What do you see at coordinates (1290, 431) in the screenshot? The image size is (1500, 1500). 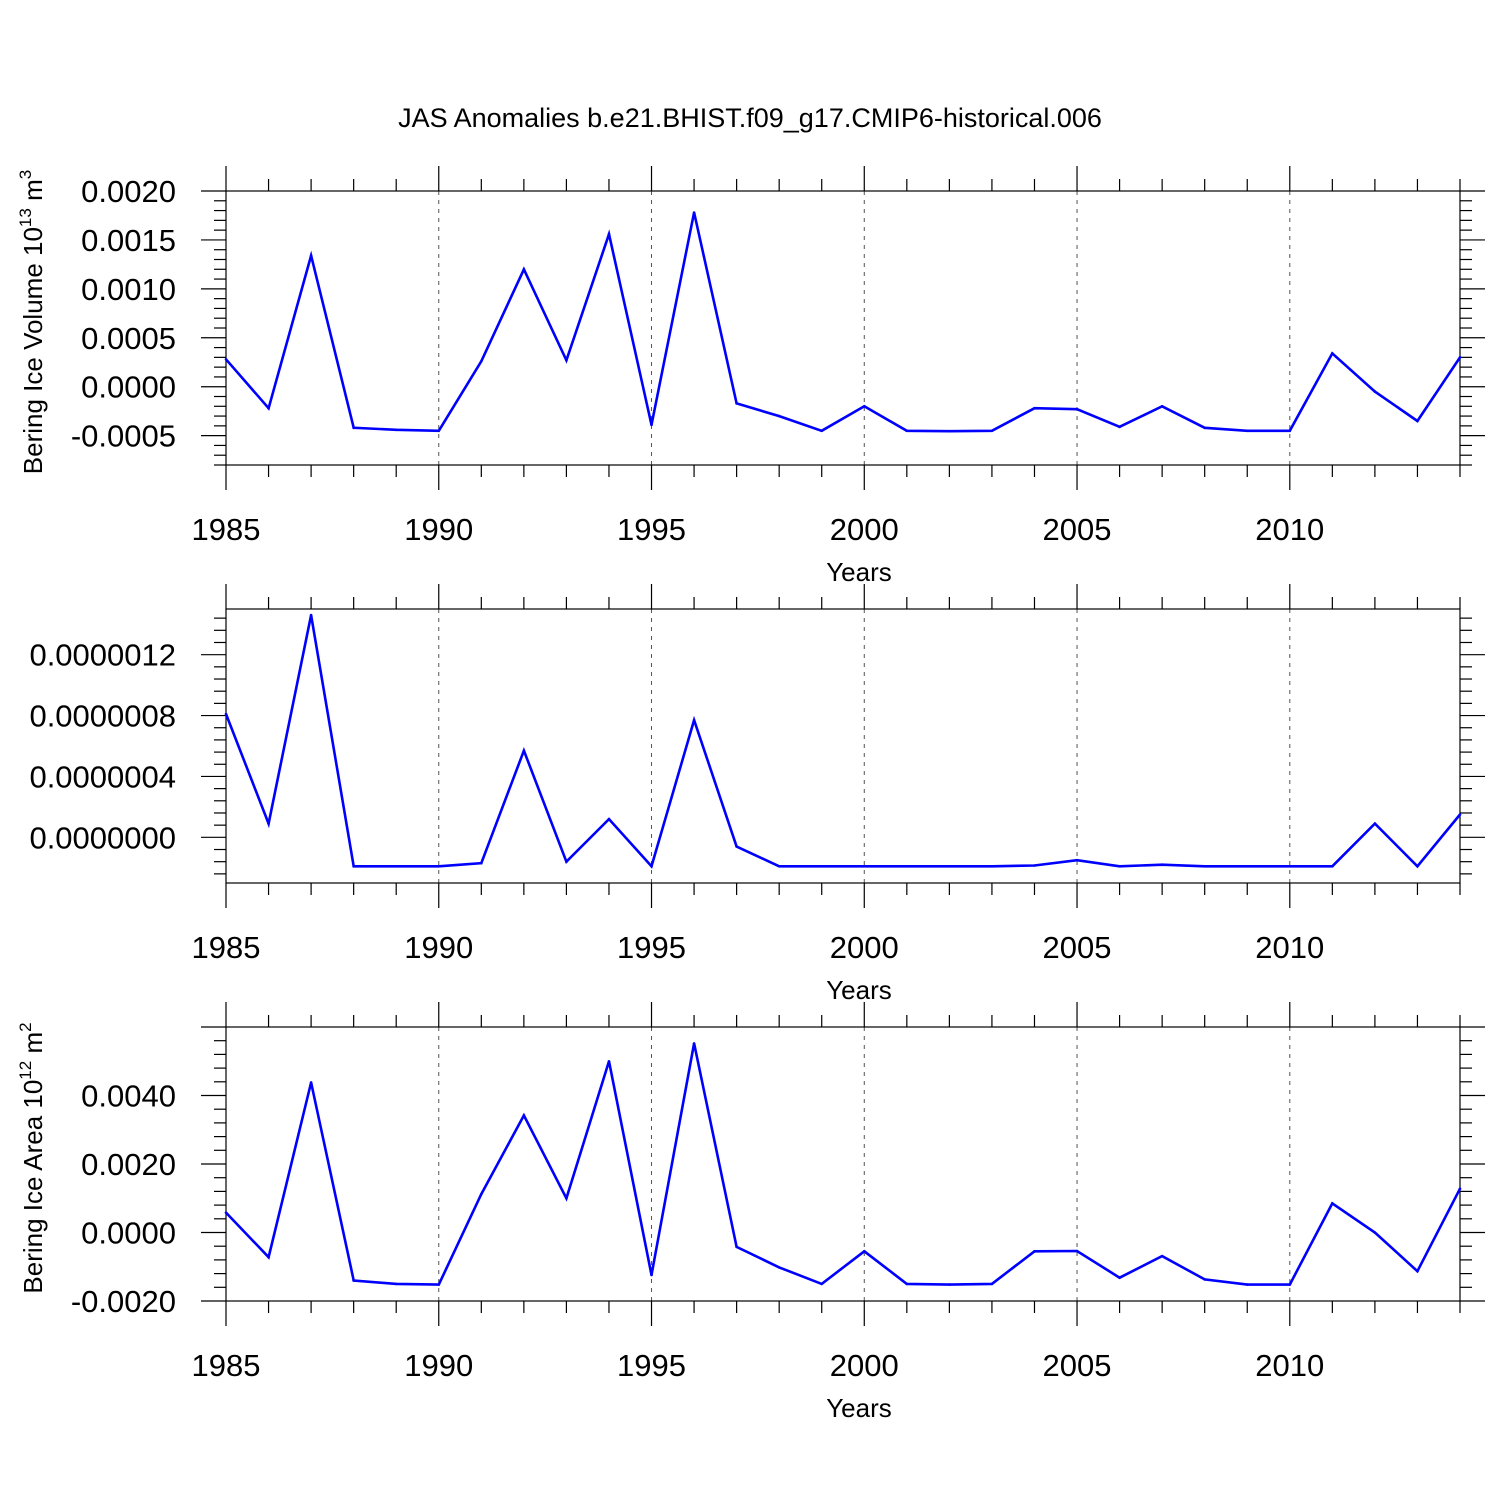 I see `data-point-2010` at bounding box center [1290, 431].